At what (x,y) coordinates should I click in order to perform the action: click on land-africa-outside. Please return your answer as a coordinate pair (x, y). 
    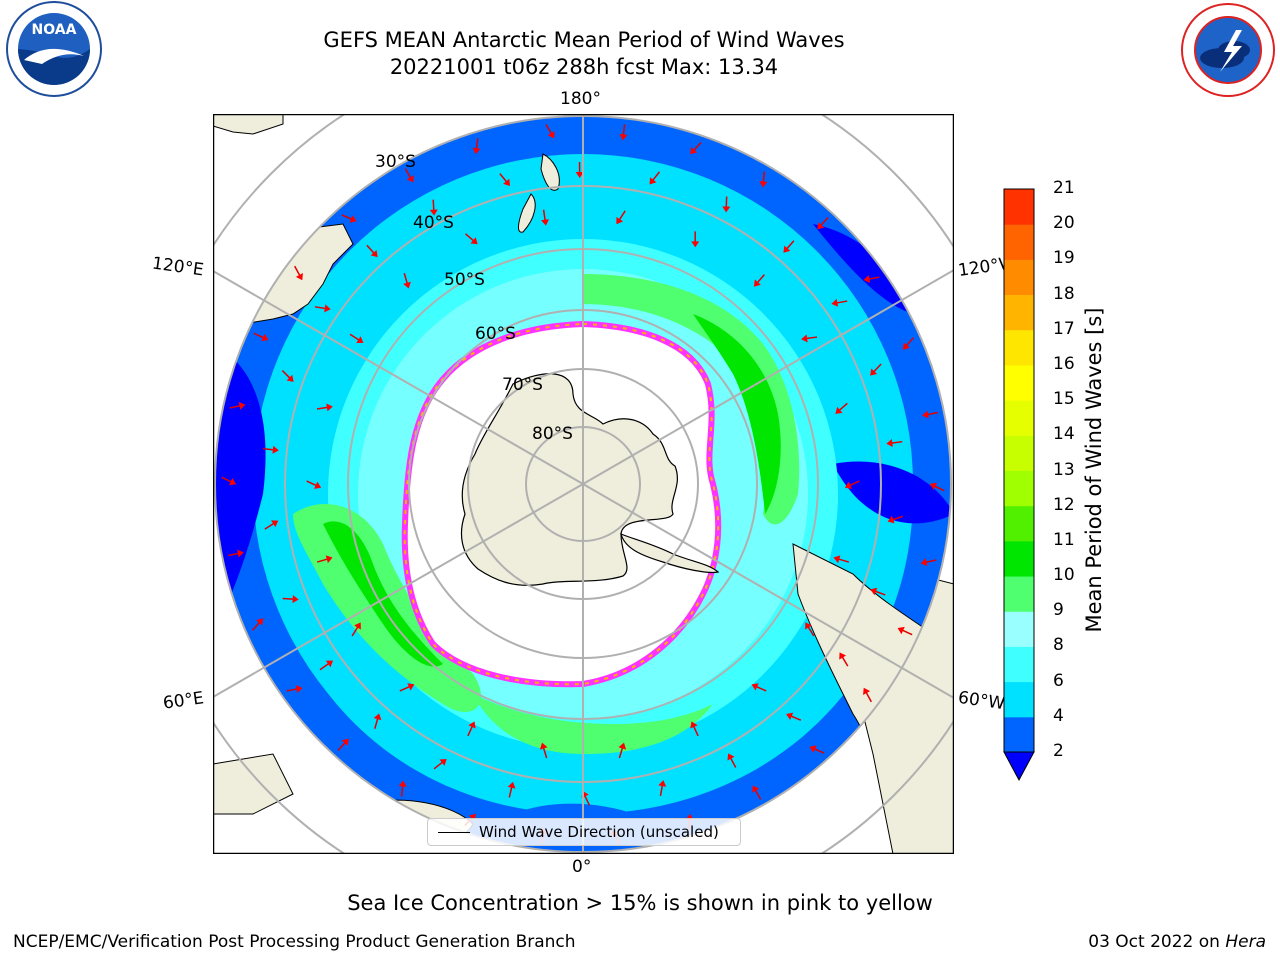
    Looking at the image, I should click on (253, 784).